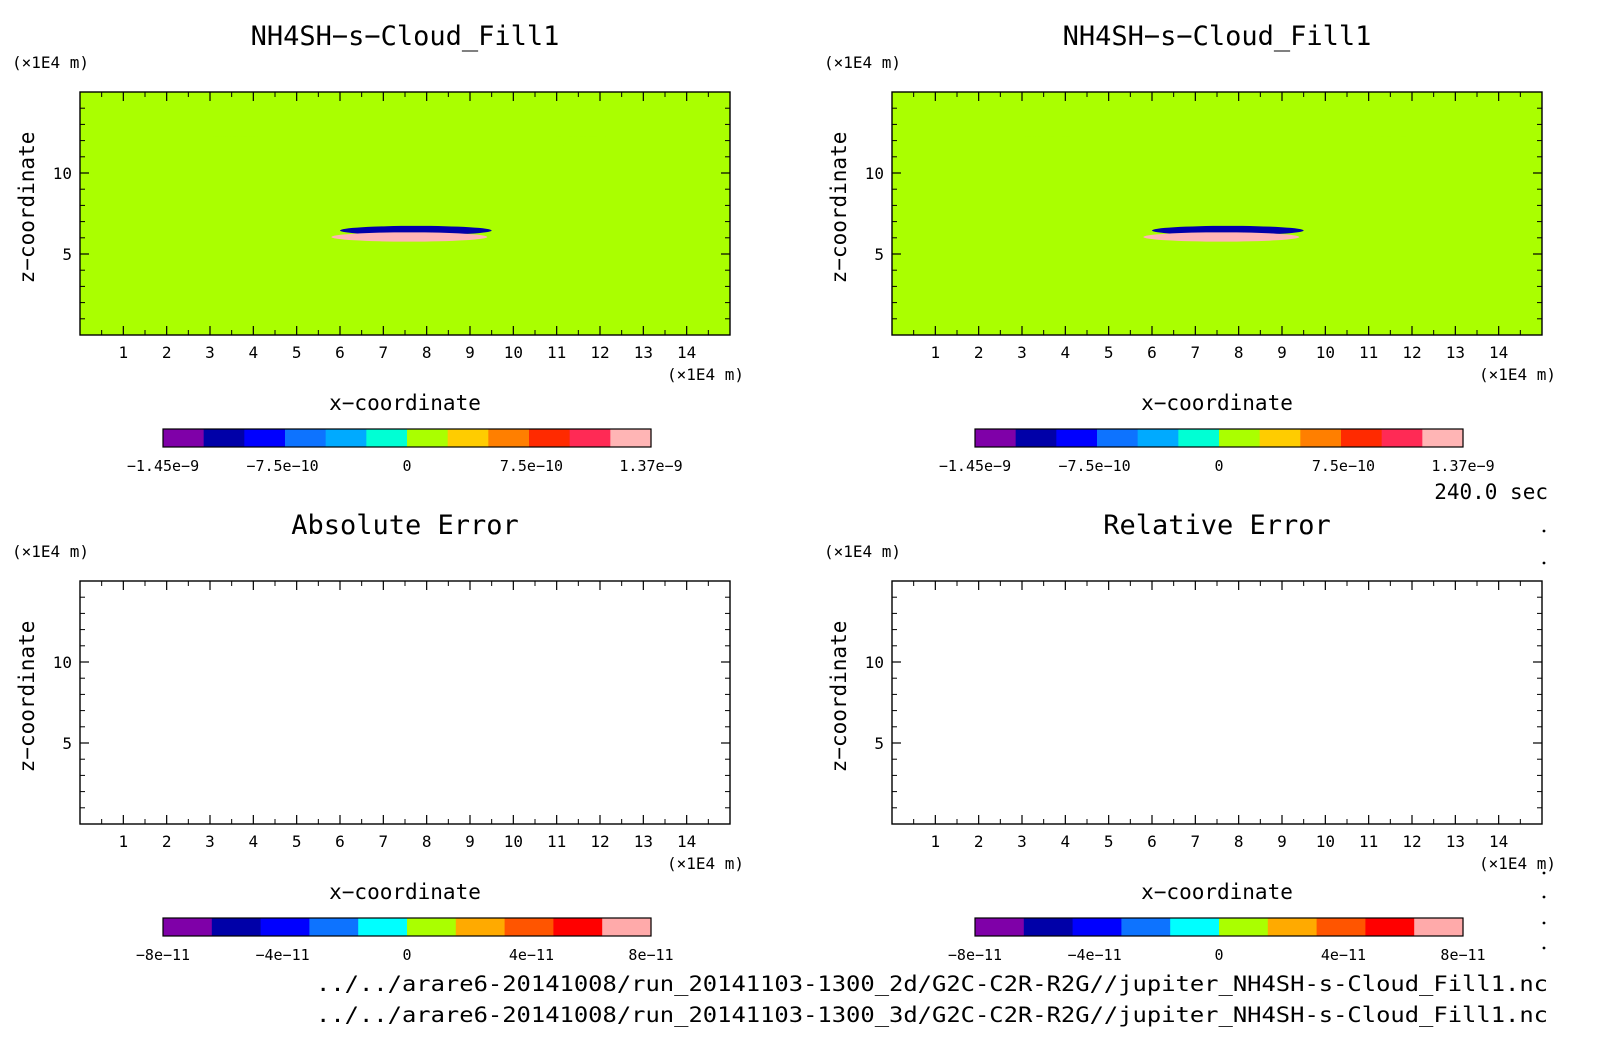  Describe the element at coordinates (1455, 352) in the screenshot. I see `x-tick-label: 13` at that location.